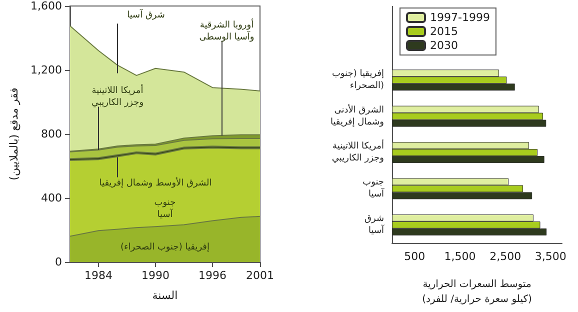 Image resolution: width=578 pixels, height=312 pixels. Describe the element at coordinates (14, 134) in the screenshot. I see `y-axis-title: فقر مدقع (بالملايين)` at that location.